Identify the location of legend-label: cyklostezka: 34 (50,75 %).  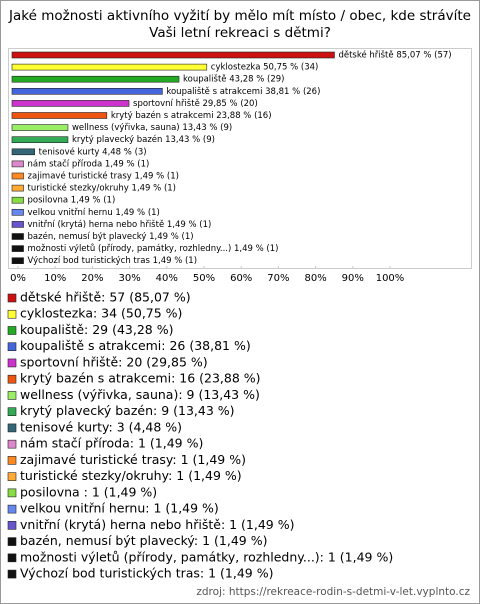
(101, 313).